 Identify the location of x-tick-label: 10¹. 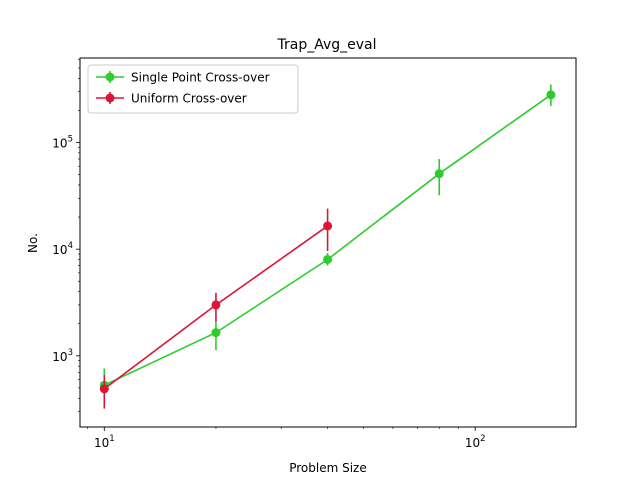
(104, 442).